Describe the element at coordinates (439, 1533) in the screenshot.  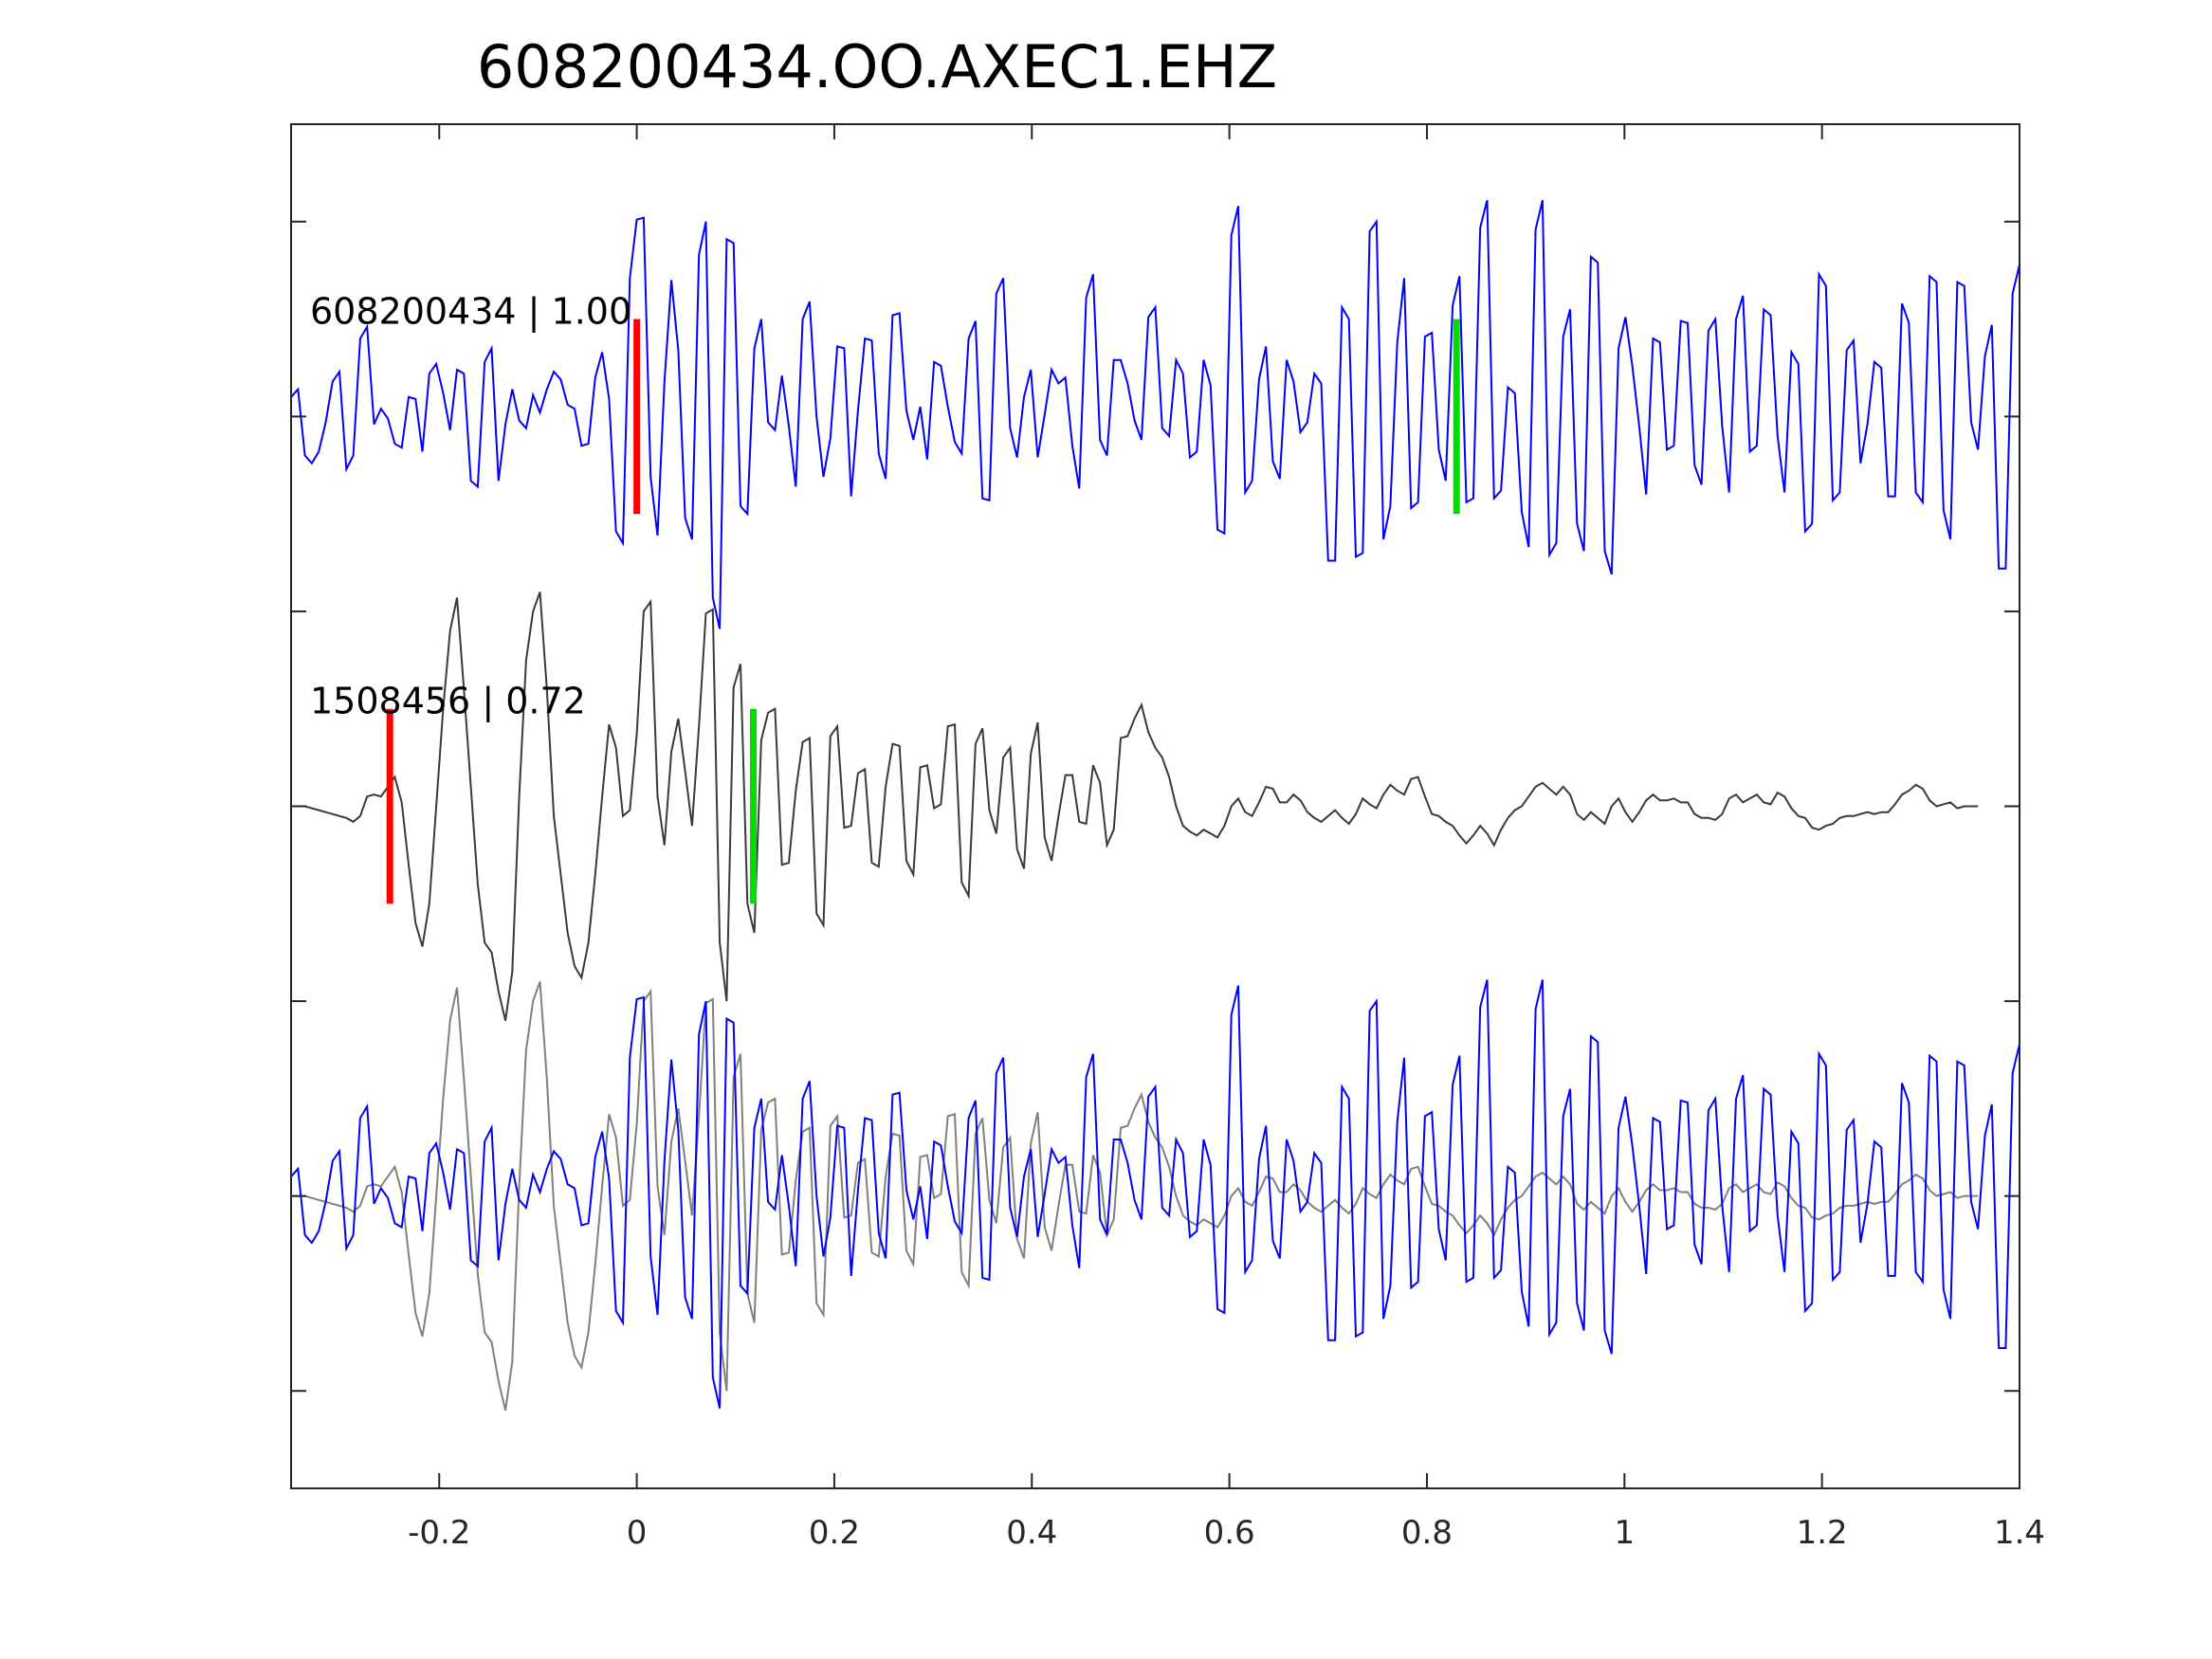
I see `x-tick-label: -0.2` at that location.